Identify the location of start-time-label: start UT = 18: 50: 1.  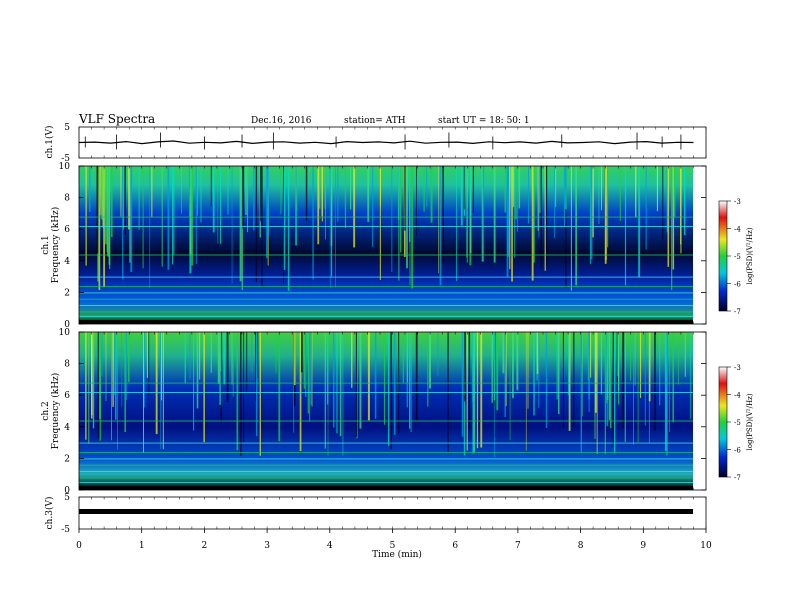
(484, 121).